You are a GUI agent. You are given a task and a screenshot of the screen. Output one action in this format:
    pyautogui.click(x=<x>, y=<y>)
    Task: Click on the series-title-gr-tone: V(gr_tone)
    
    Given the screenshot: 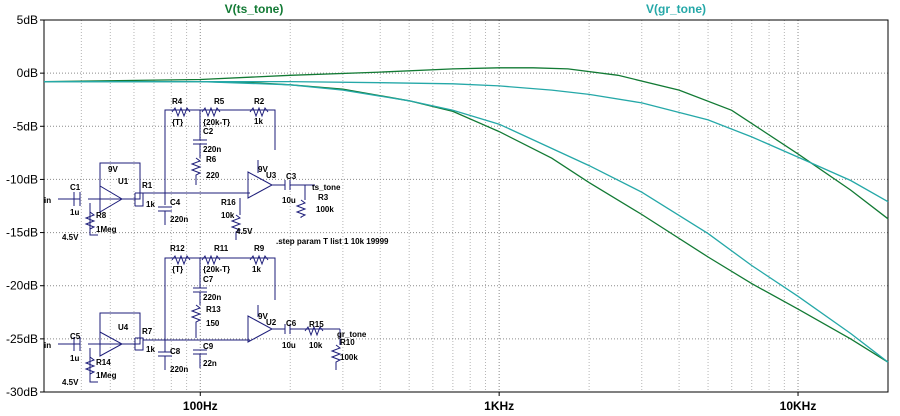 What is the action you would take?
    pyautogui.click(x=676, y=9)
    